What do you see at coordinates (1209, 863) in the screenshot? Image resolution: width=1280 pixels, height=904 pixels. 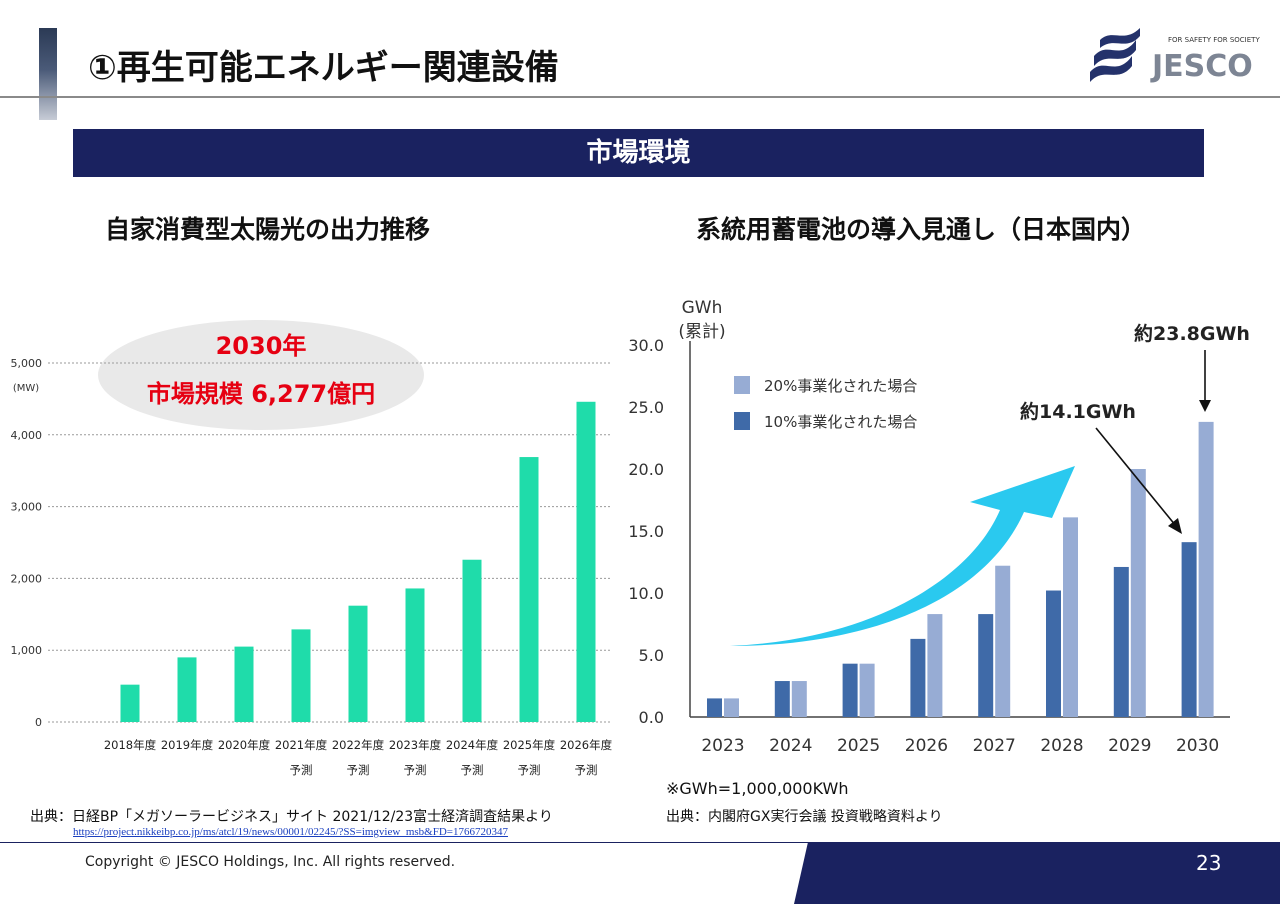 I see `page-number: 23` at bounding box center [1209, 863].